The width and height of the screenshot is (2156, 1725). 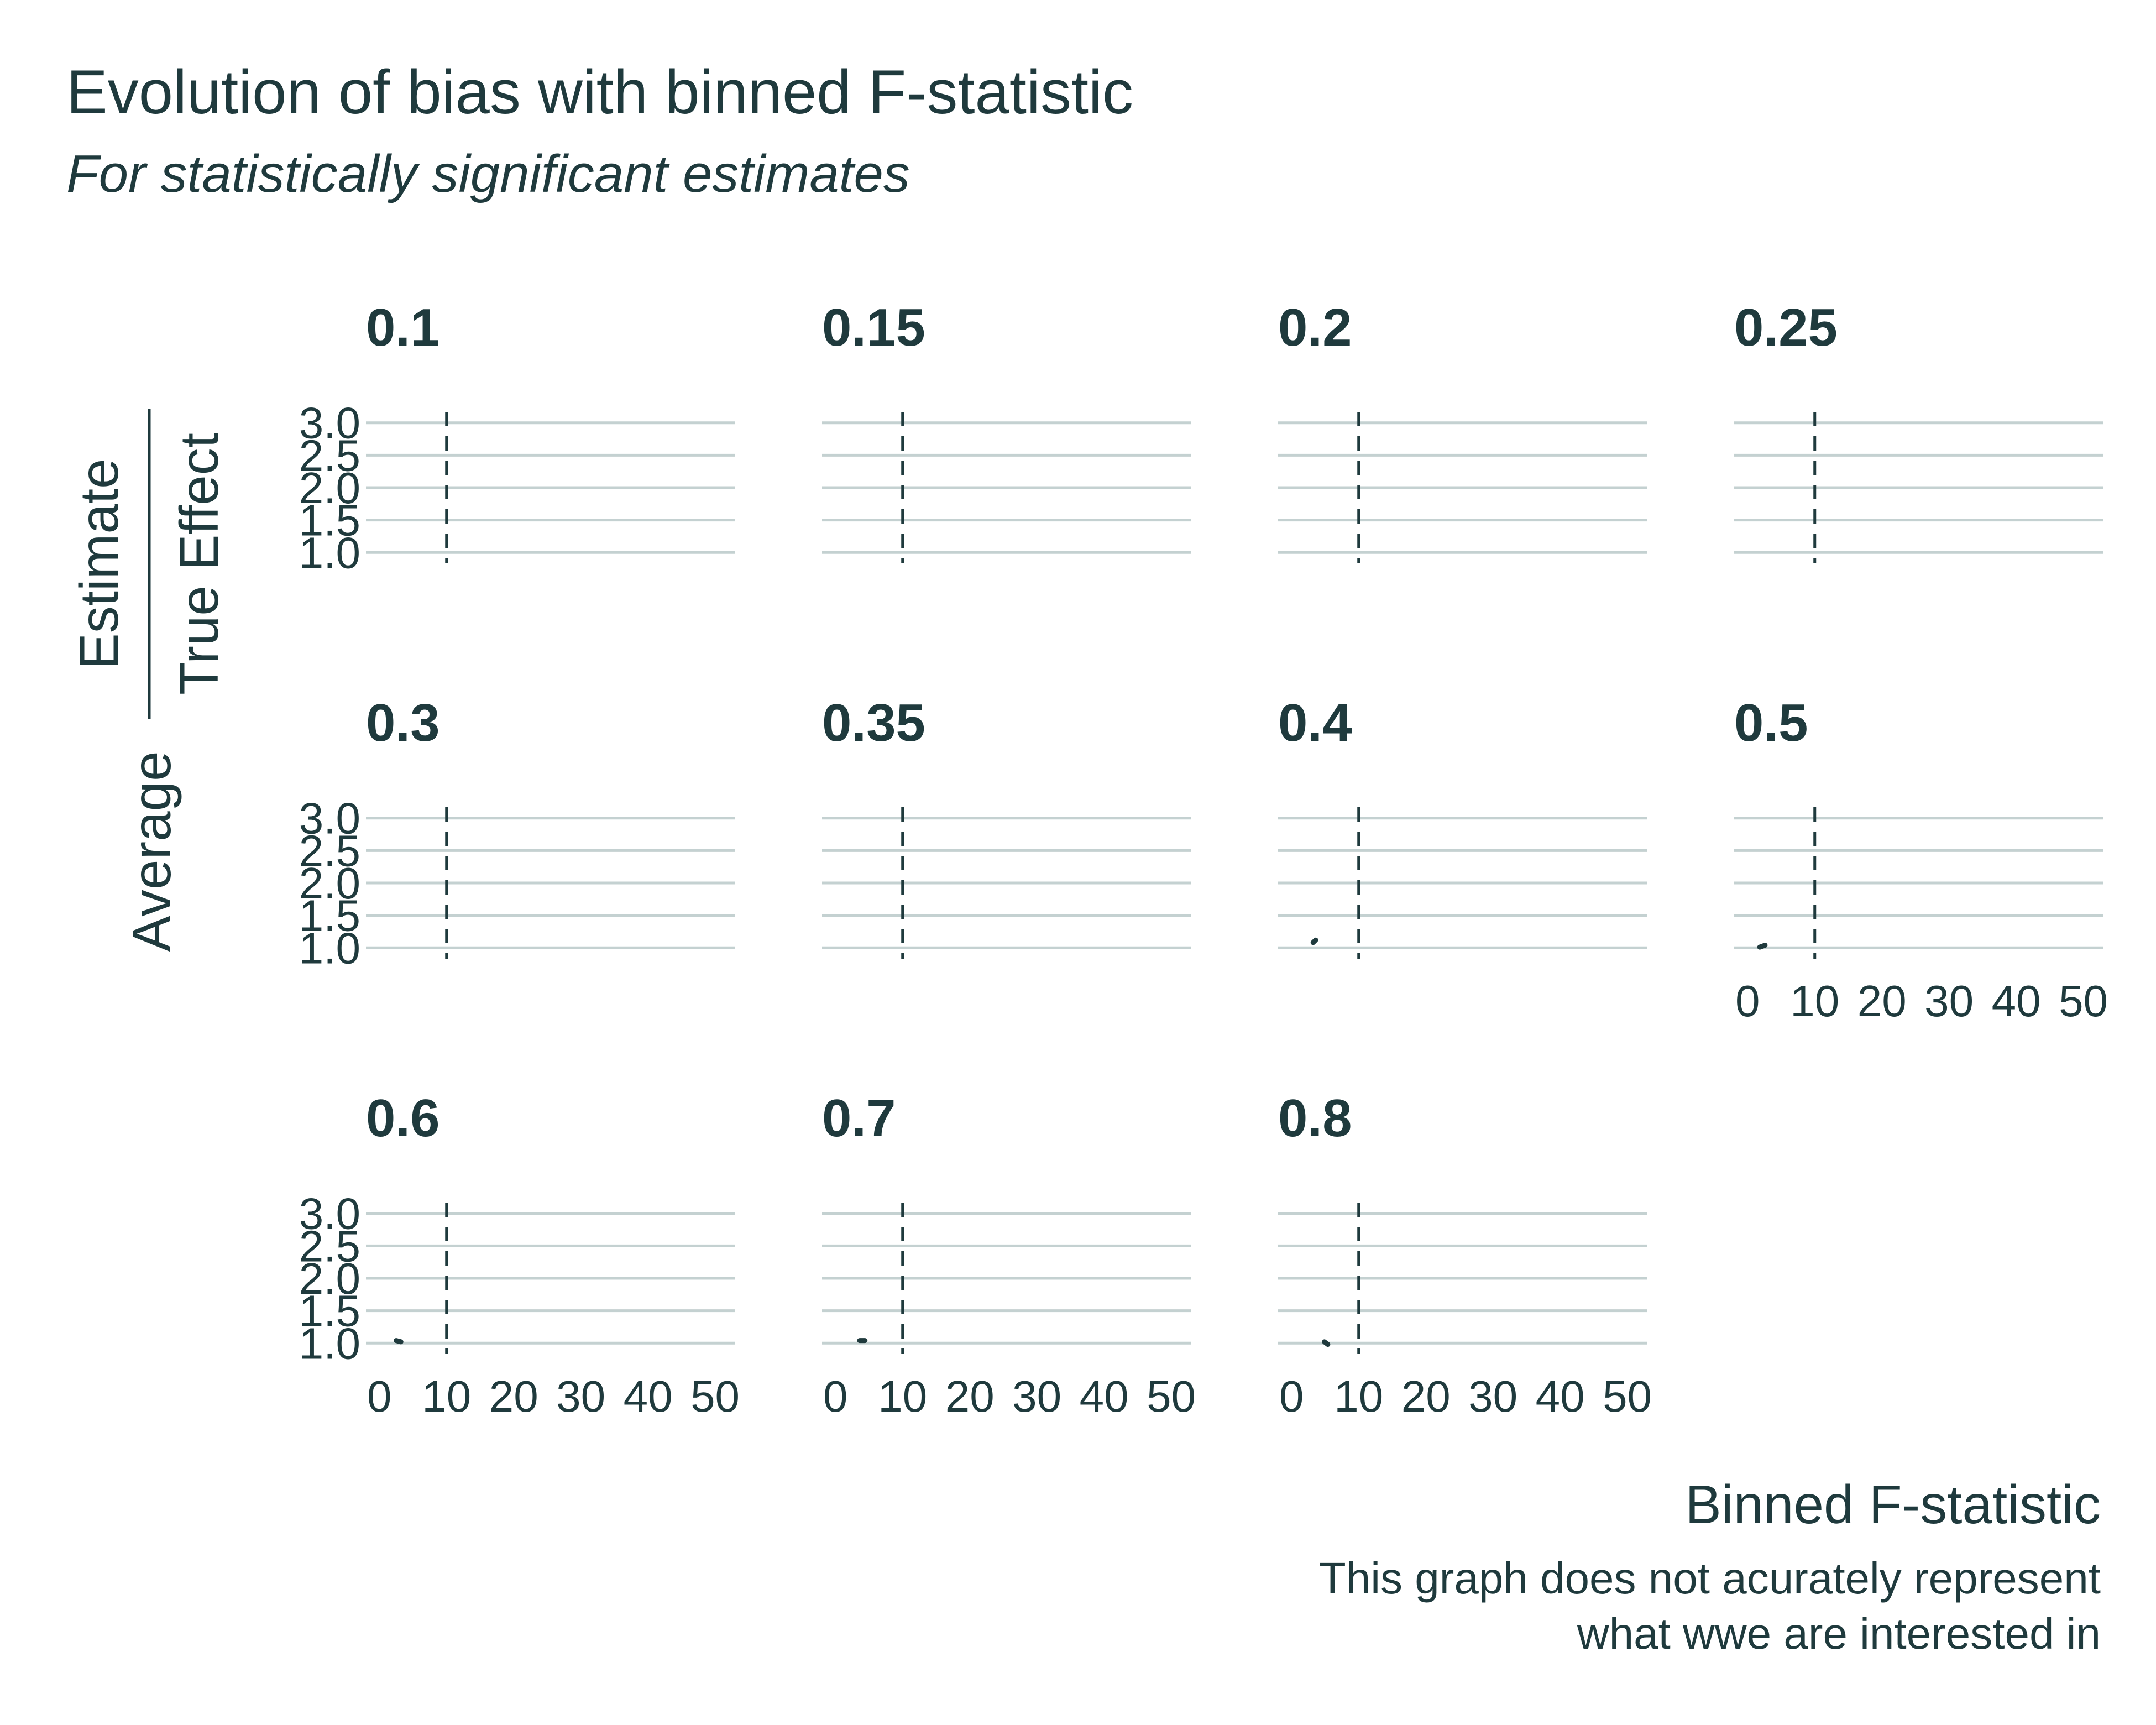 I want to click on facet-panel: 0.6 1.01.52.02.53.0 0 10 20 30 40 50, so click(x=519, y=1255).